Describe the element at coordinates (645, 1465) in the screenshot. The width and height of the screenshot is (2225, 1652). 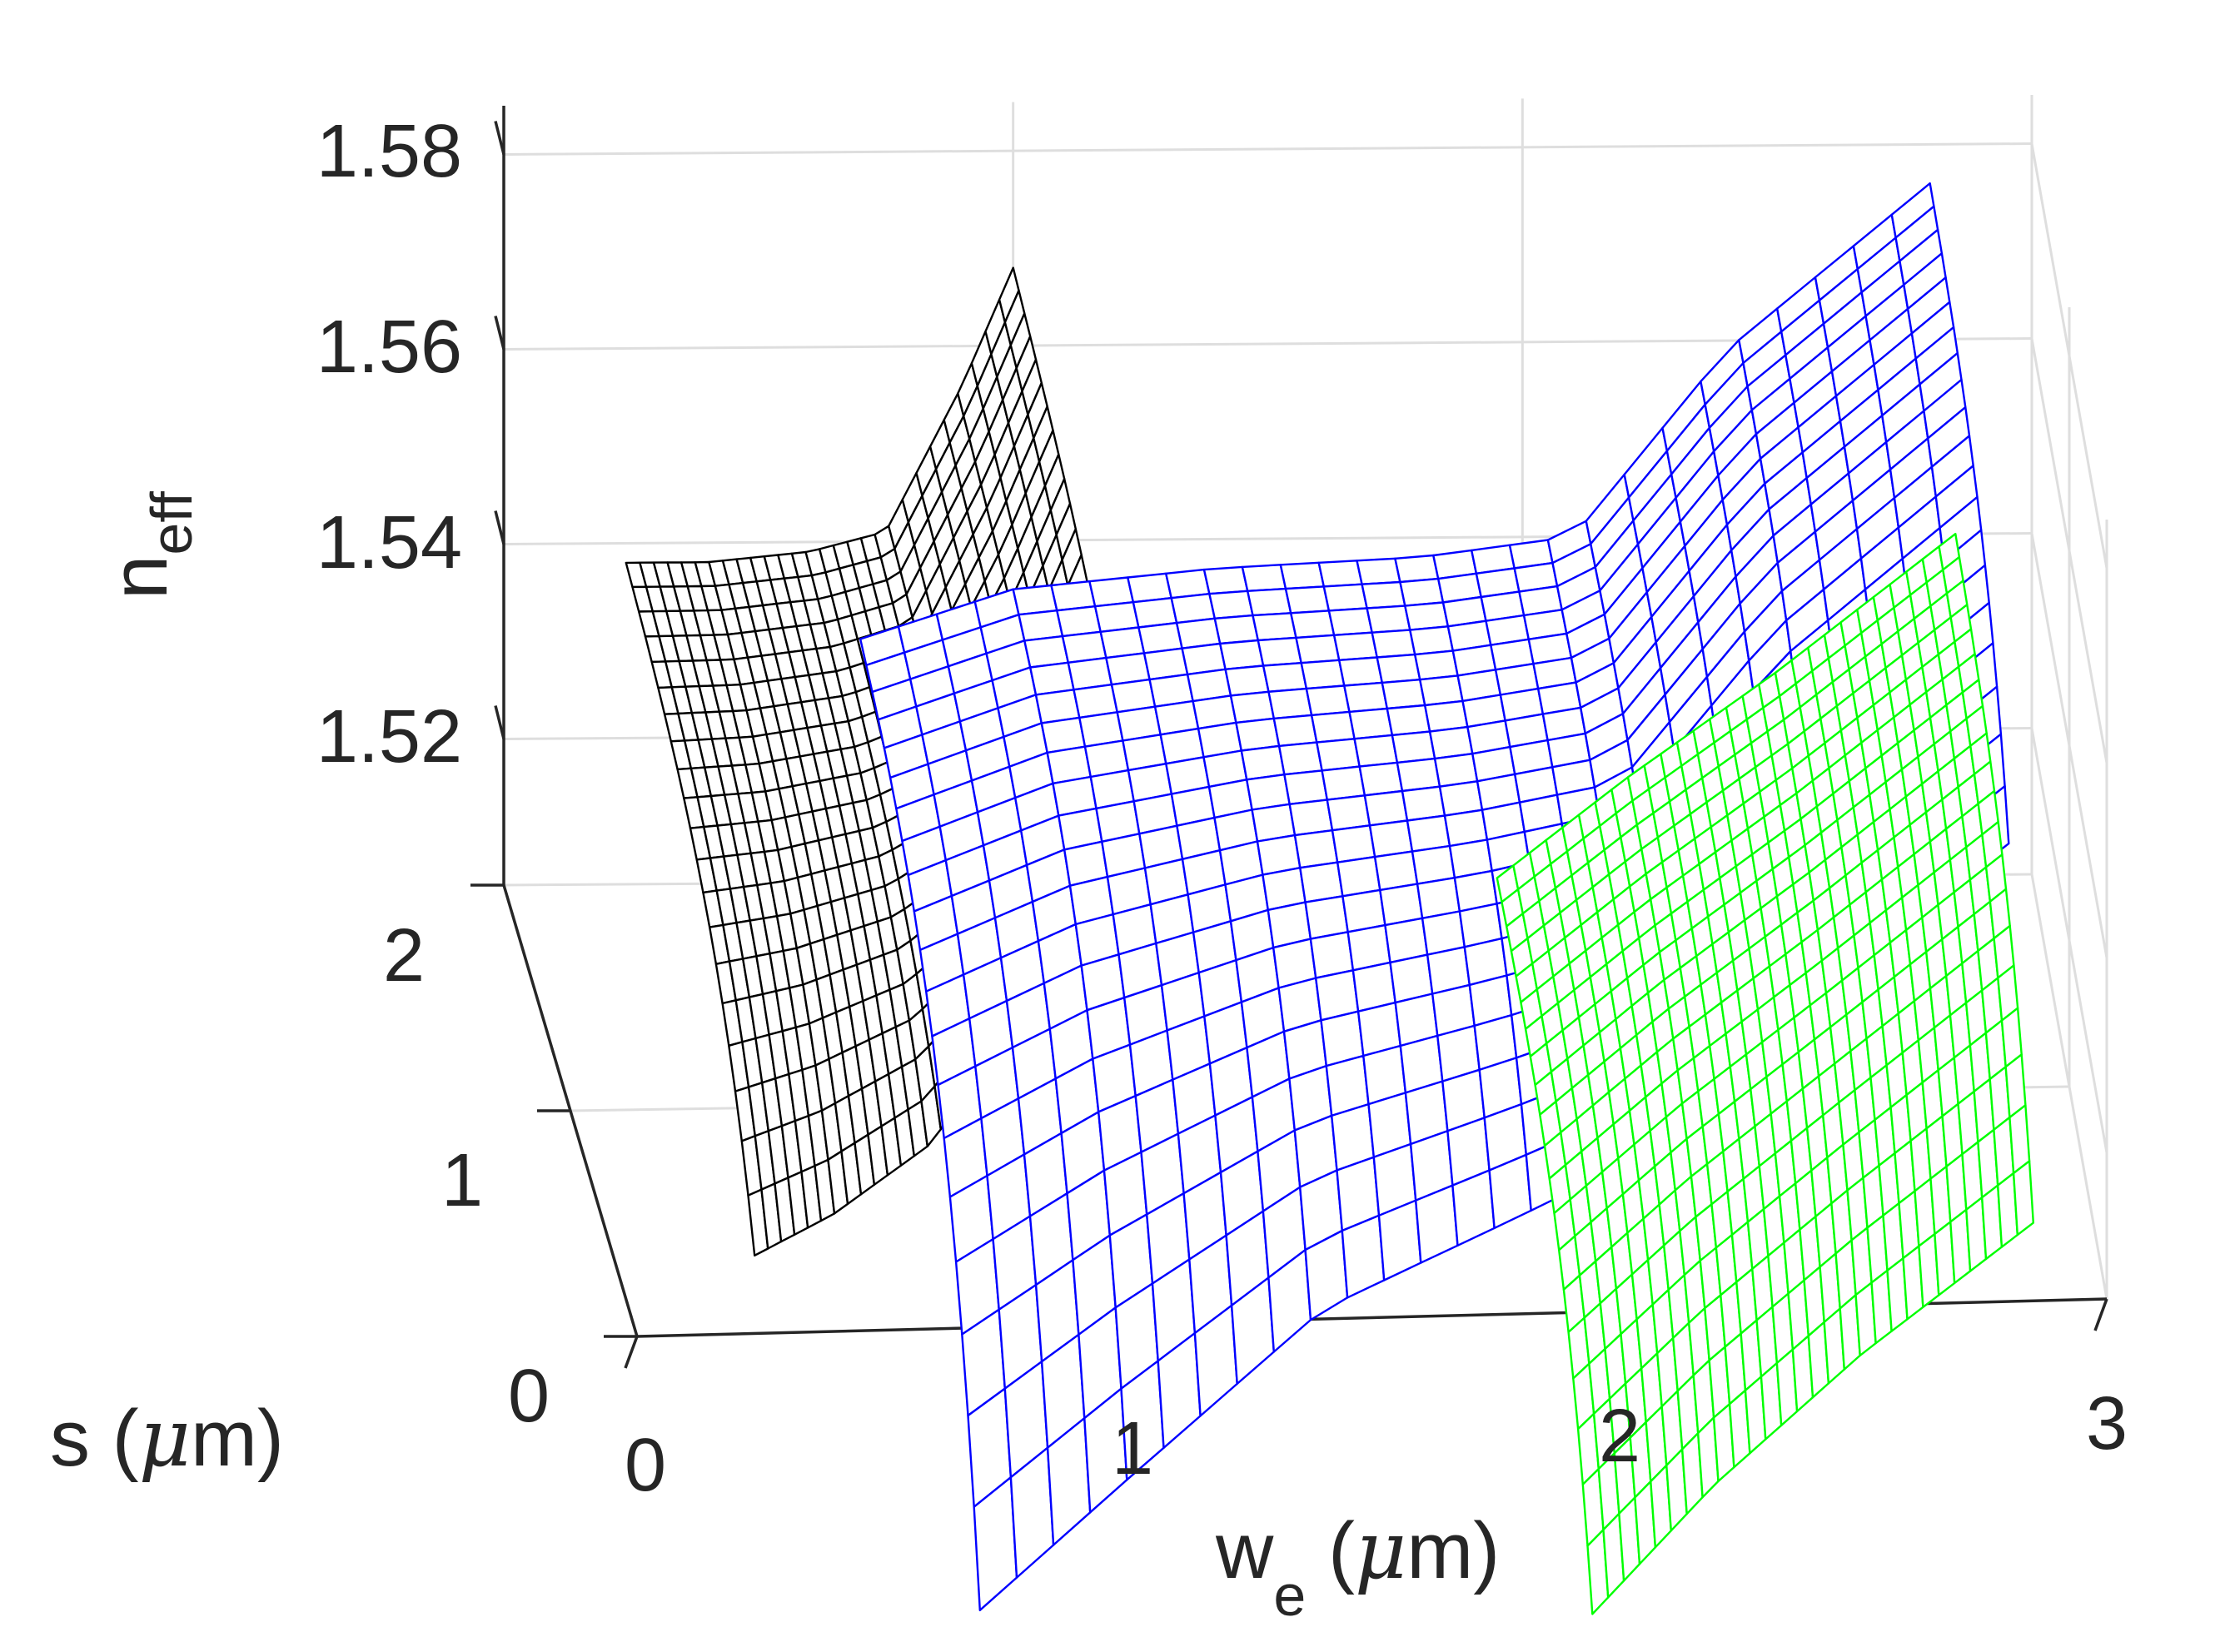
I see `x-tick-label: 0` at that location.